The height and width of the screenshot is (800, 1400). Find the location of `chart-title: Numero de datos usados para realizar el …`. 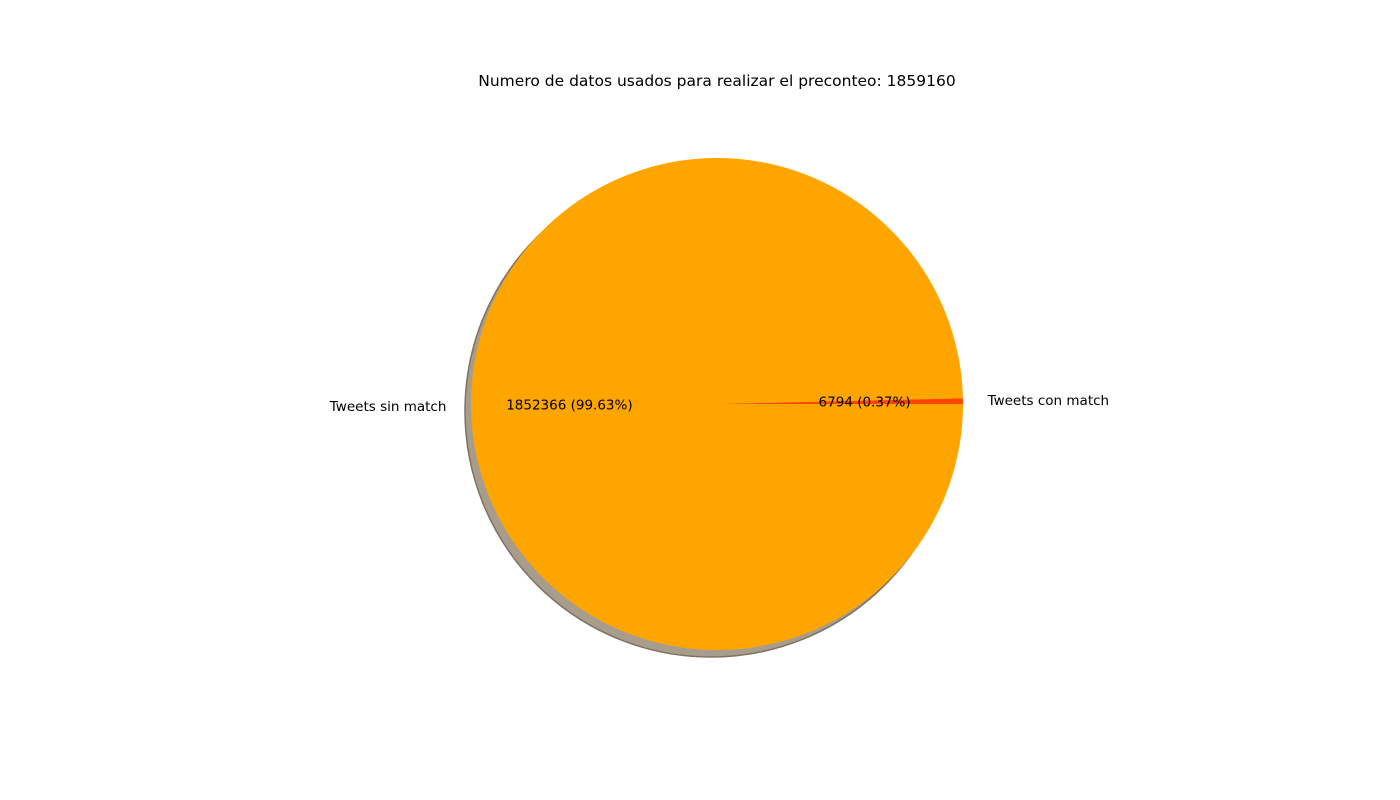

chart-title: Numero de datos usados para realizar el … is located at coordinates (717, 81).